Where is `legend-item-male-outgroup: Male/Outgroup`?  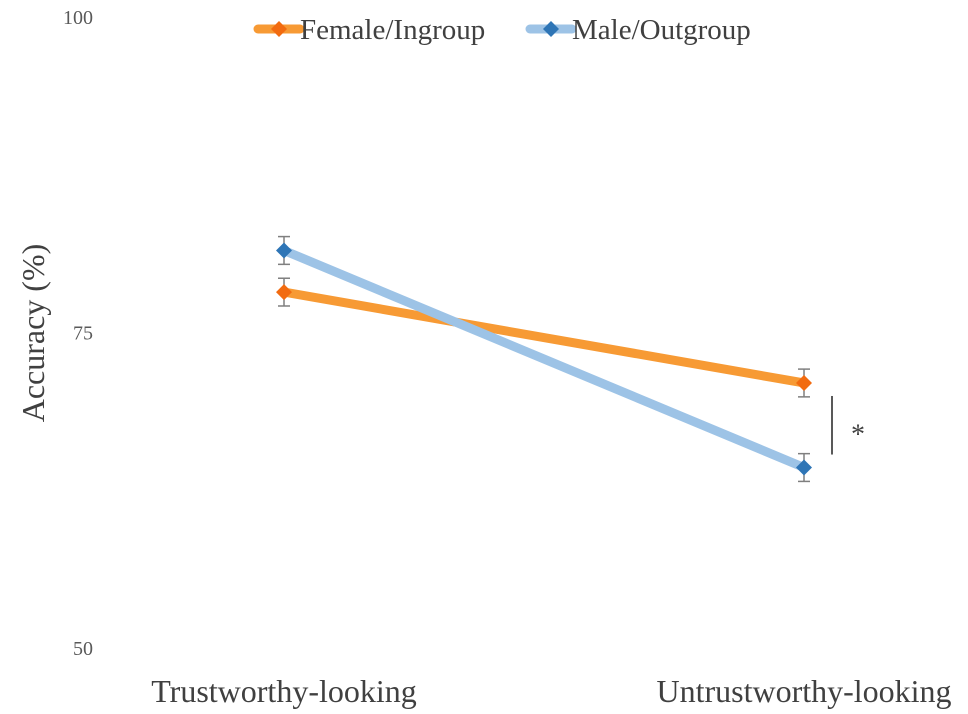 legend-item-male-outgroup: Male/Outgroup is located at coordinates (638, 30).